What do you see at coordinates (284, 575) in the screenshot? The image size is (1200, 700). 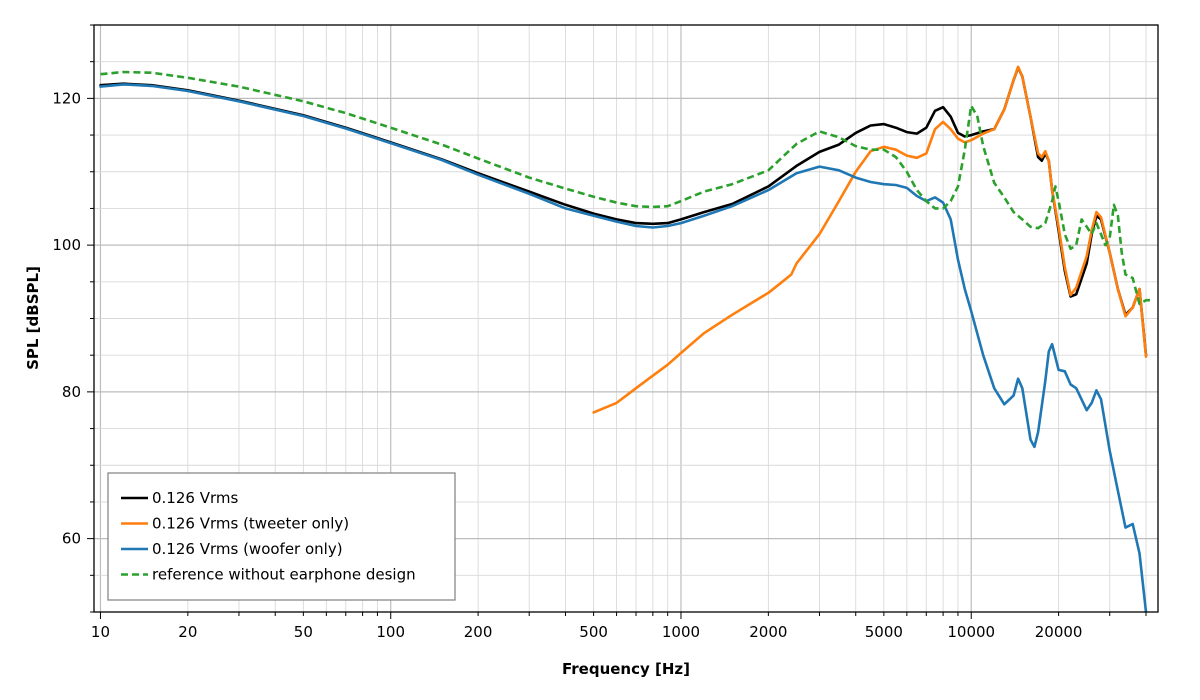 I see `legend-label: reference without earphone design` at bounding box center [284, 575].